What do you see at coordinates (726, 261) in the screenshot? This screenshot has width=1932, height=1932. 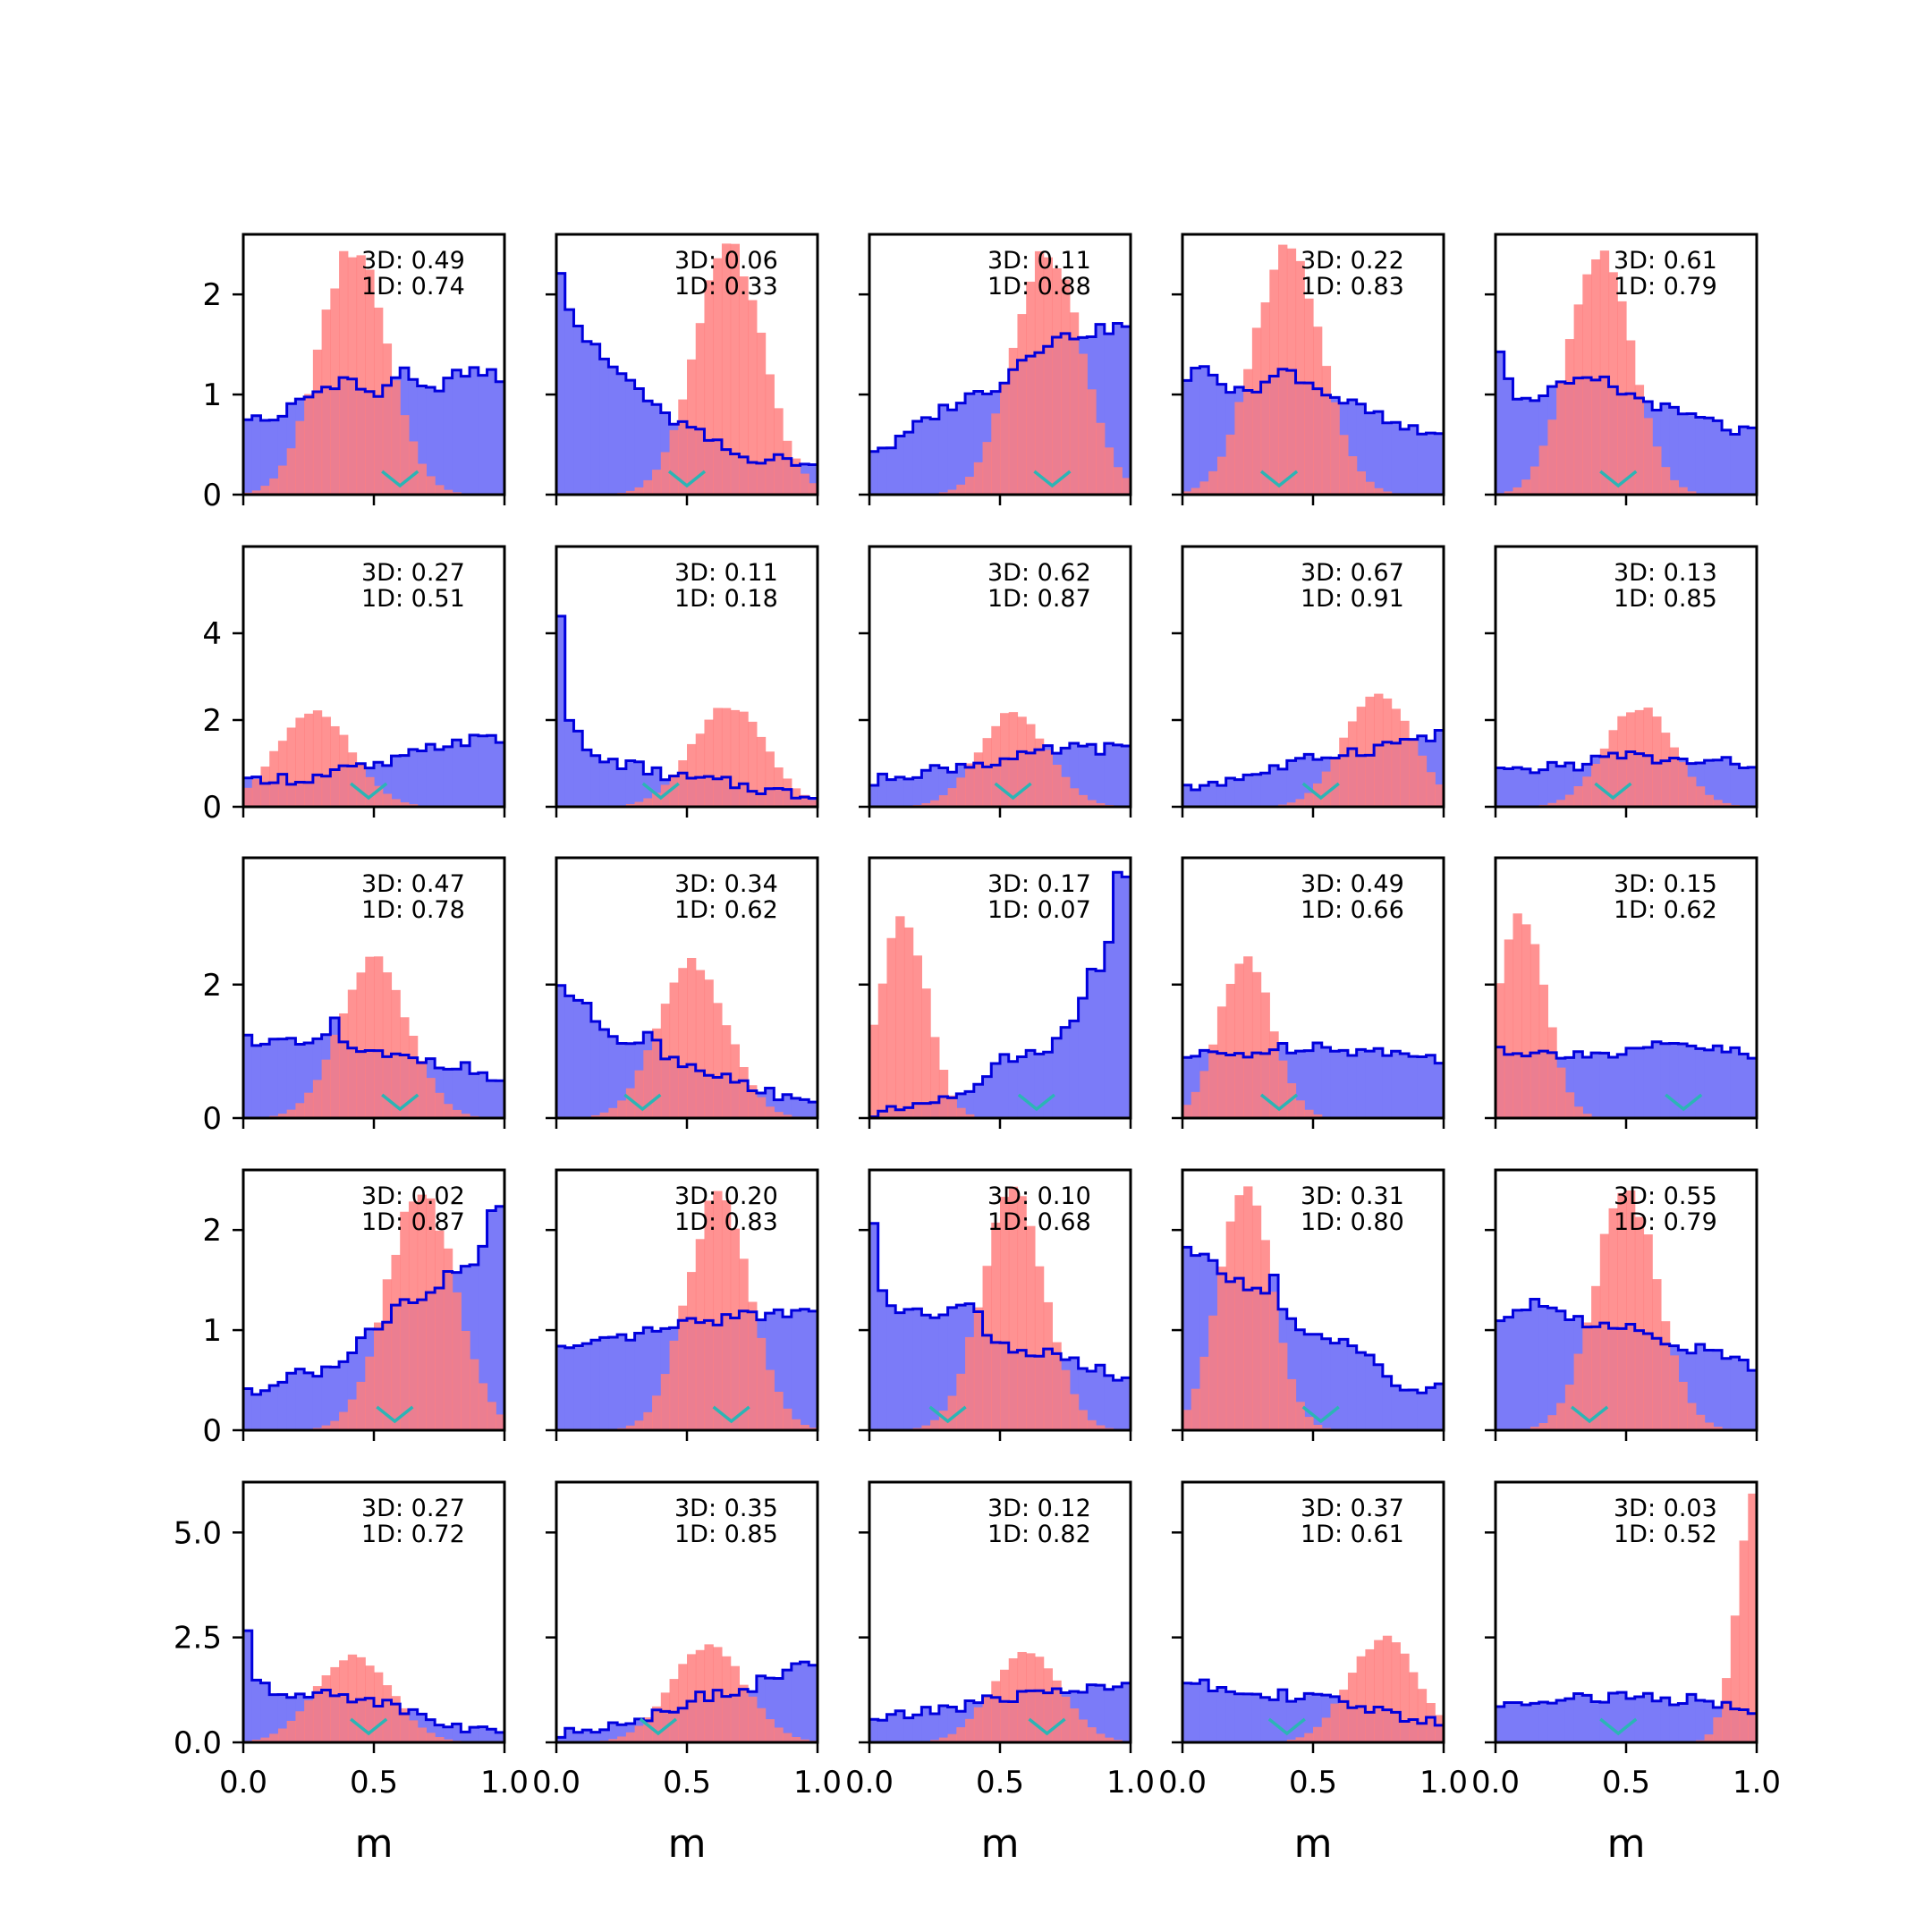 I see `annotation-3d: 3D: 0.06` at bounding box center [726, 261].